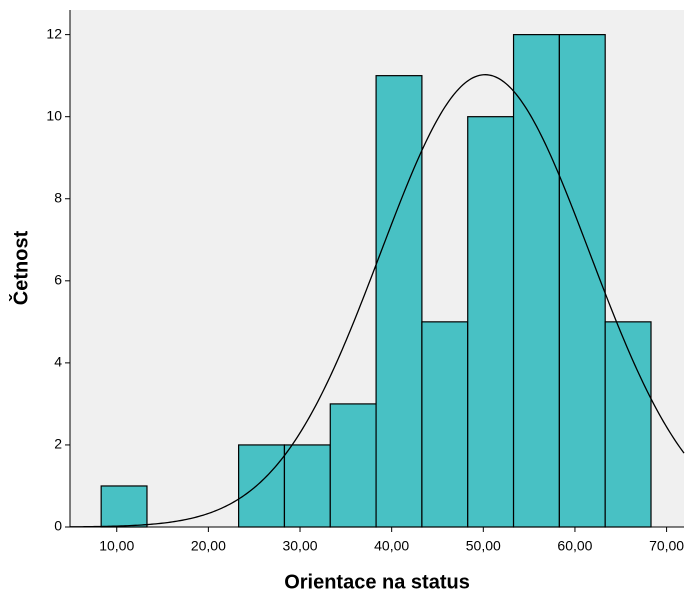 This screenshot has width=688, height=600. I want to click on y-tick-label: 8, so click(58, 197).